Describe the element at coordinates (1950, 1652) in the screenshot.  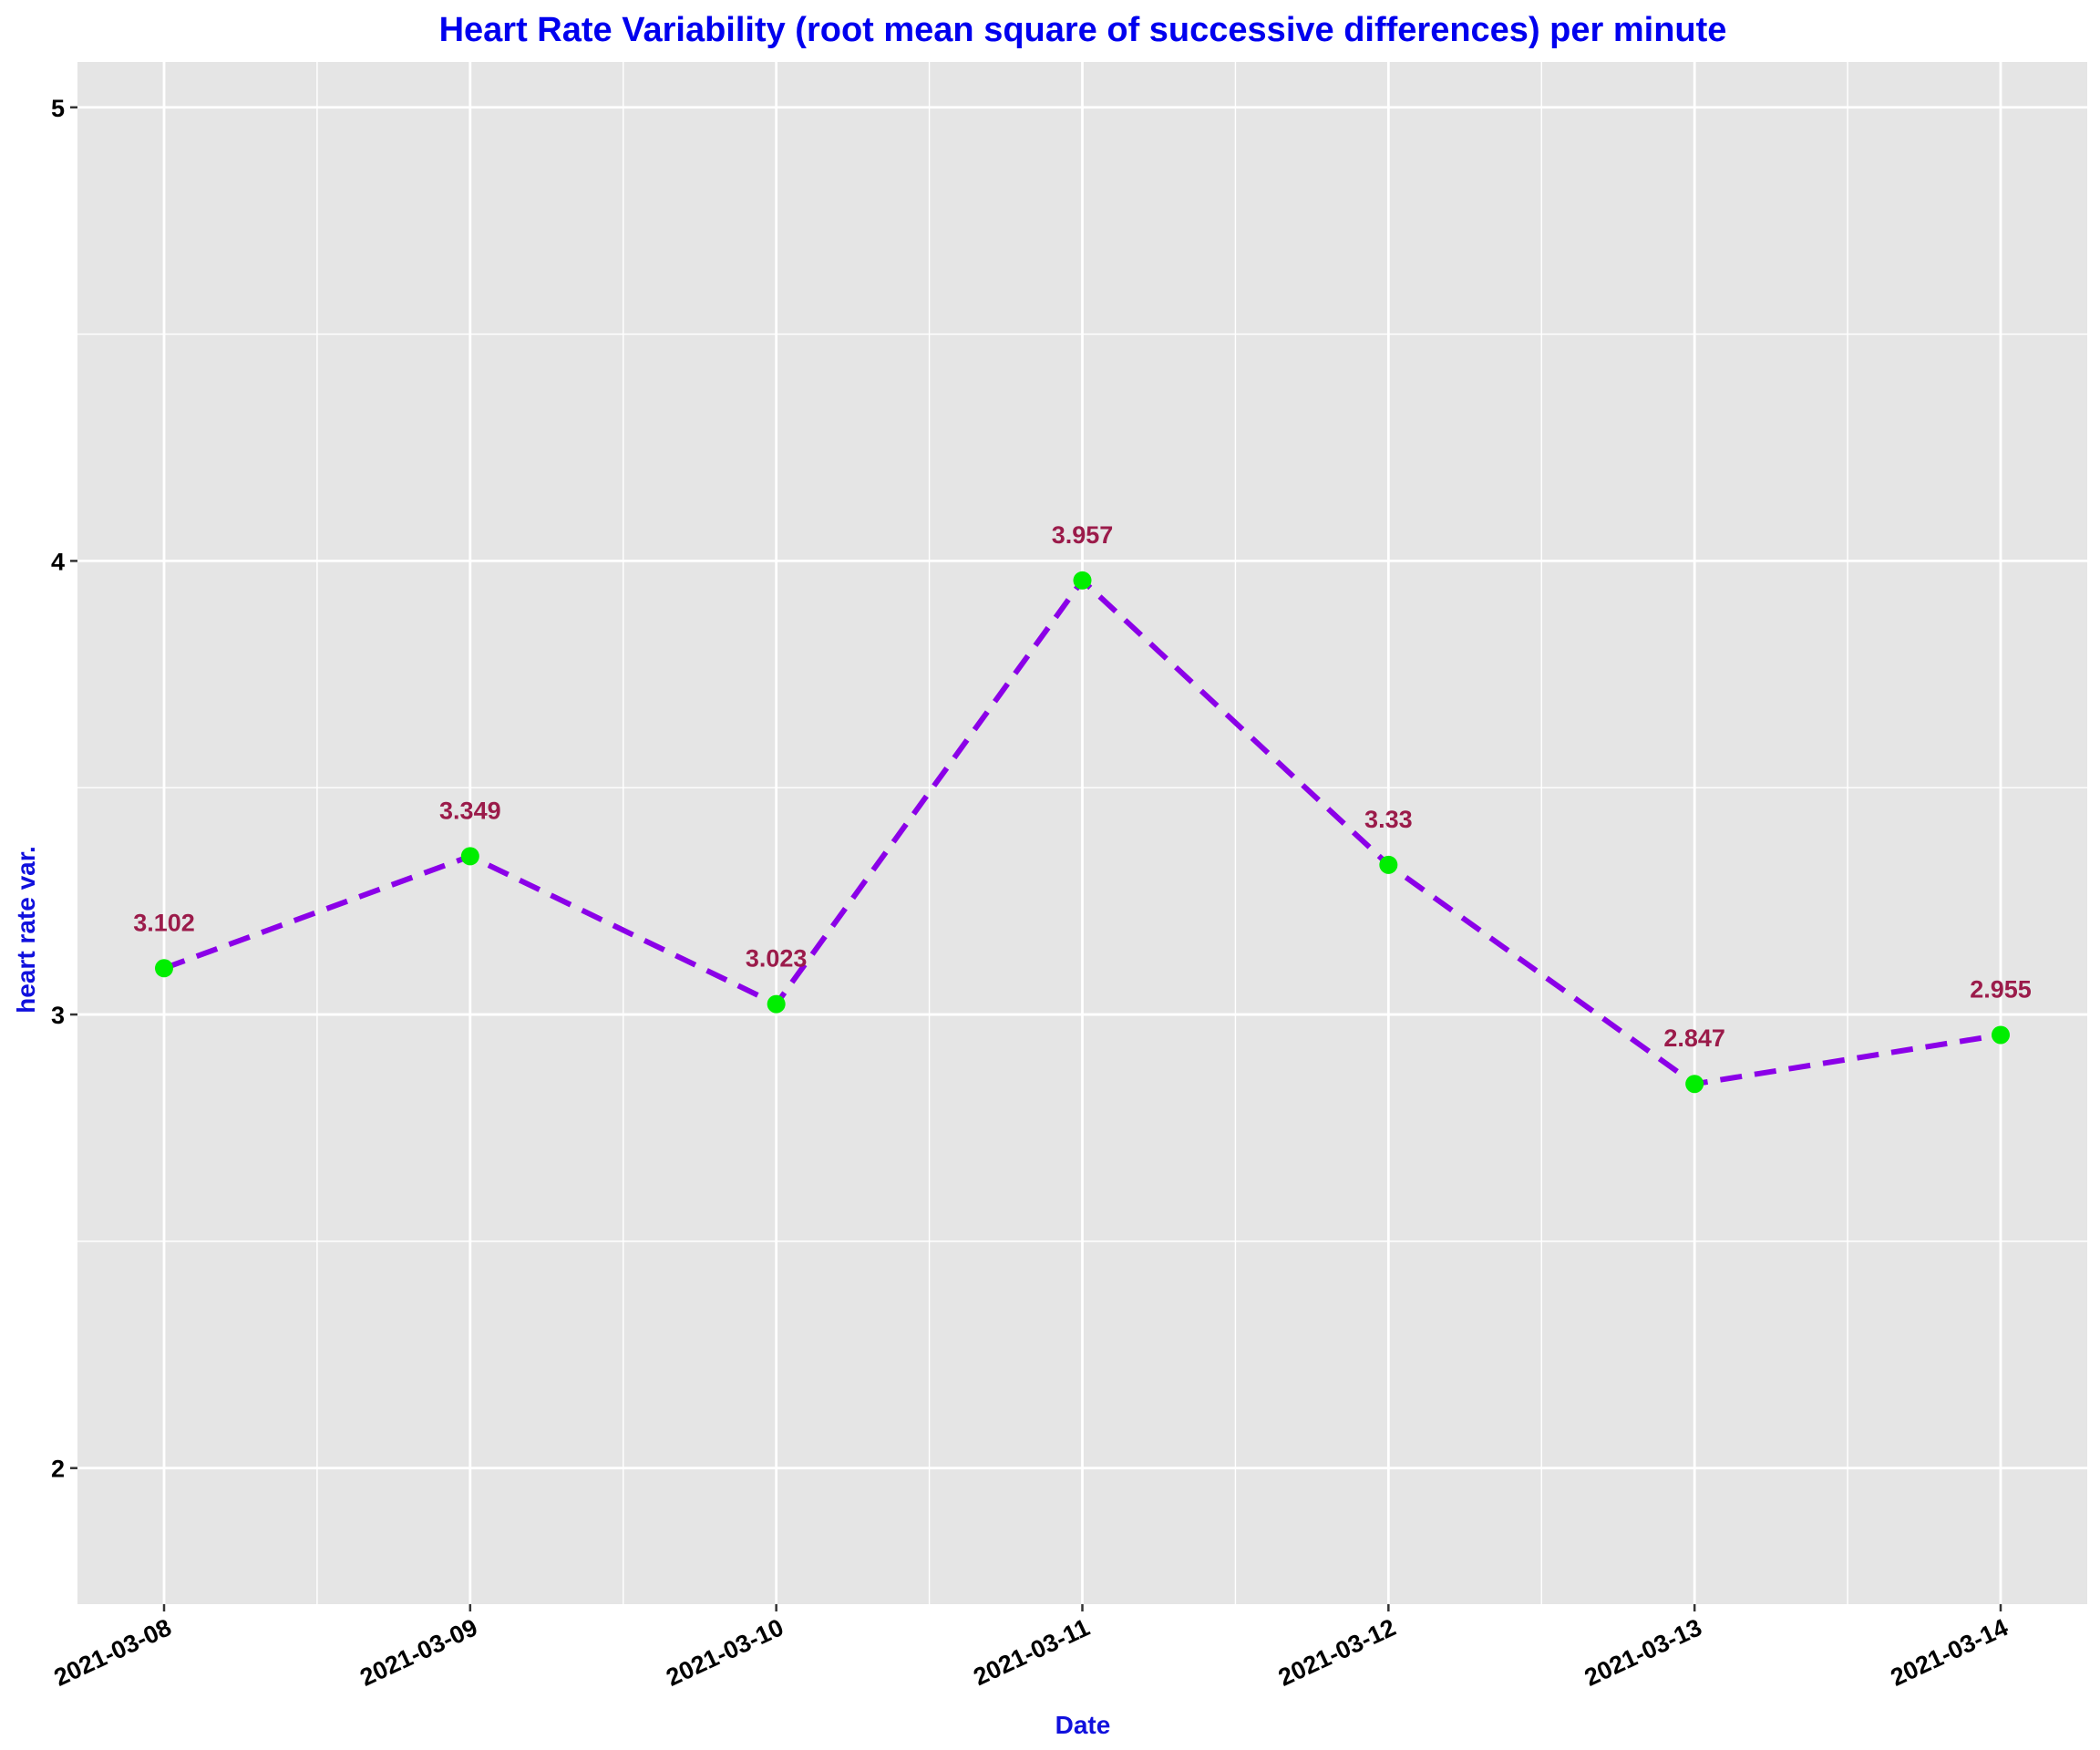
I see `x-tick-label: 2021-03-14` at that location.